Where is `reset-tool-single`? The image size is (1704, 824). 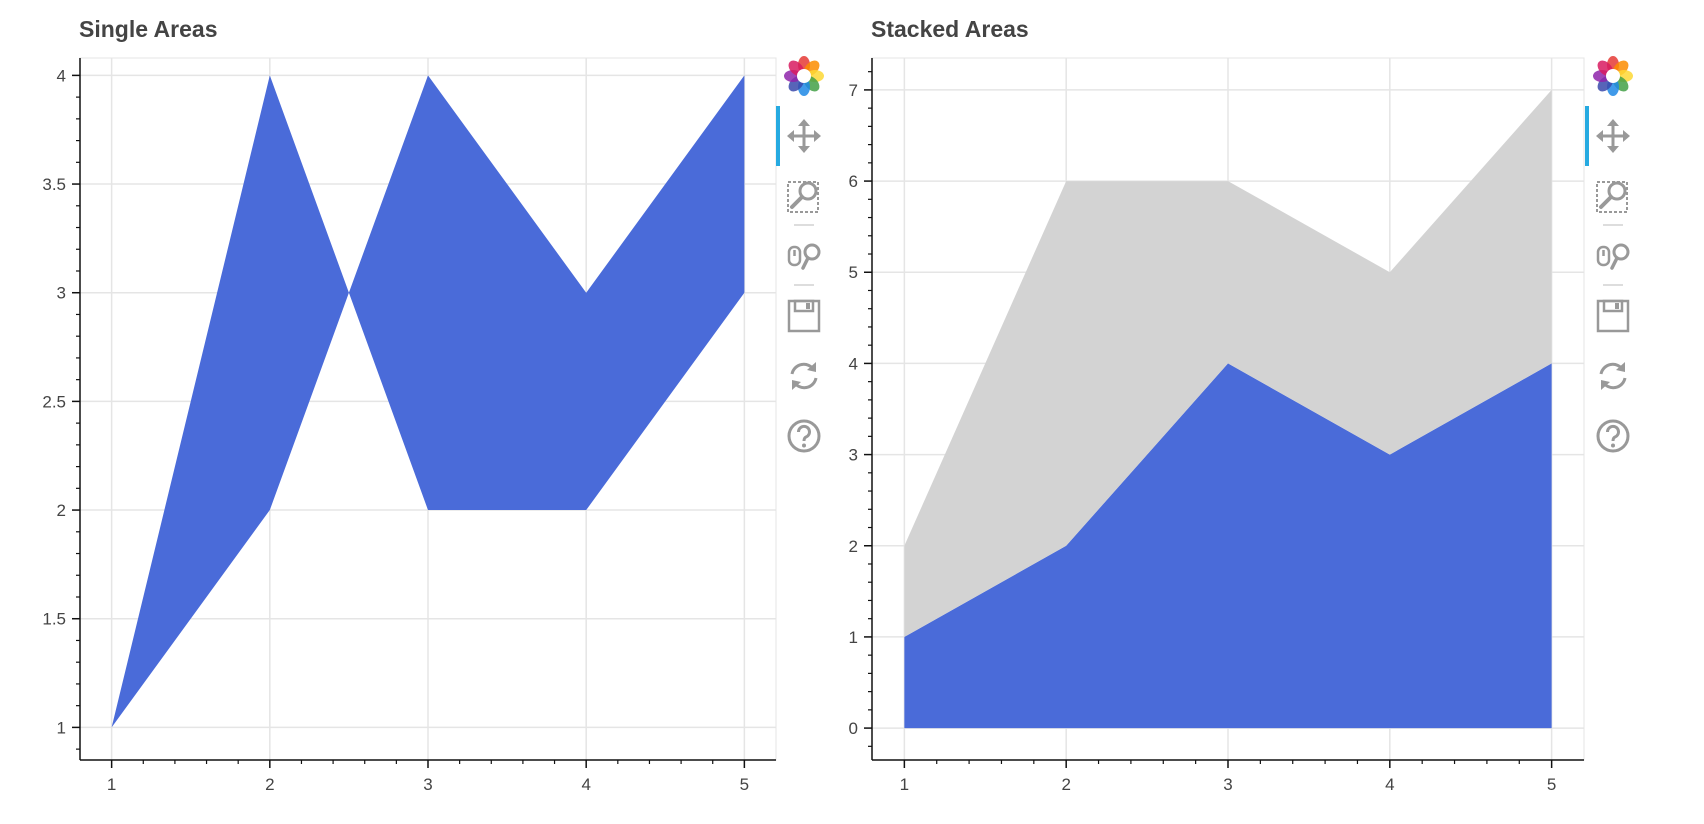
reset-tool-single is located at coordinates (804, 376).